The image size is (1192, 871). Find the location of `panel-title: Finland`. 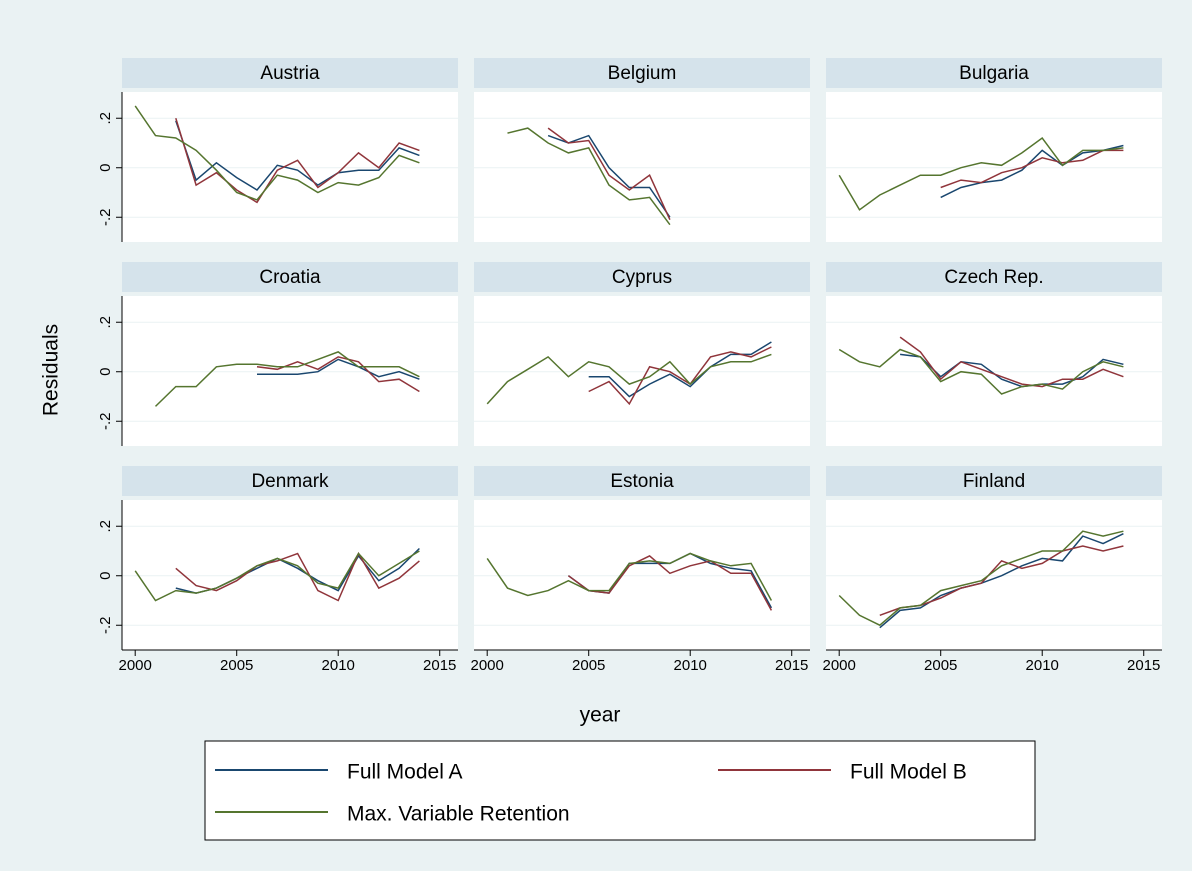

panel-title: Finland is located at coordinates (994, 481).